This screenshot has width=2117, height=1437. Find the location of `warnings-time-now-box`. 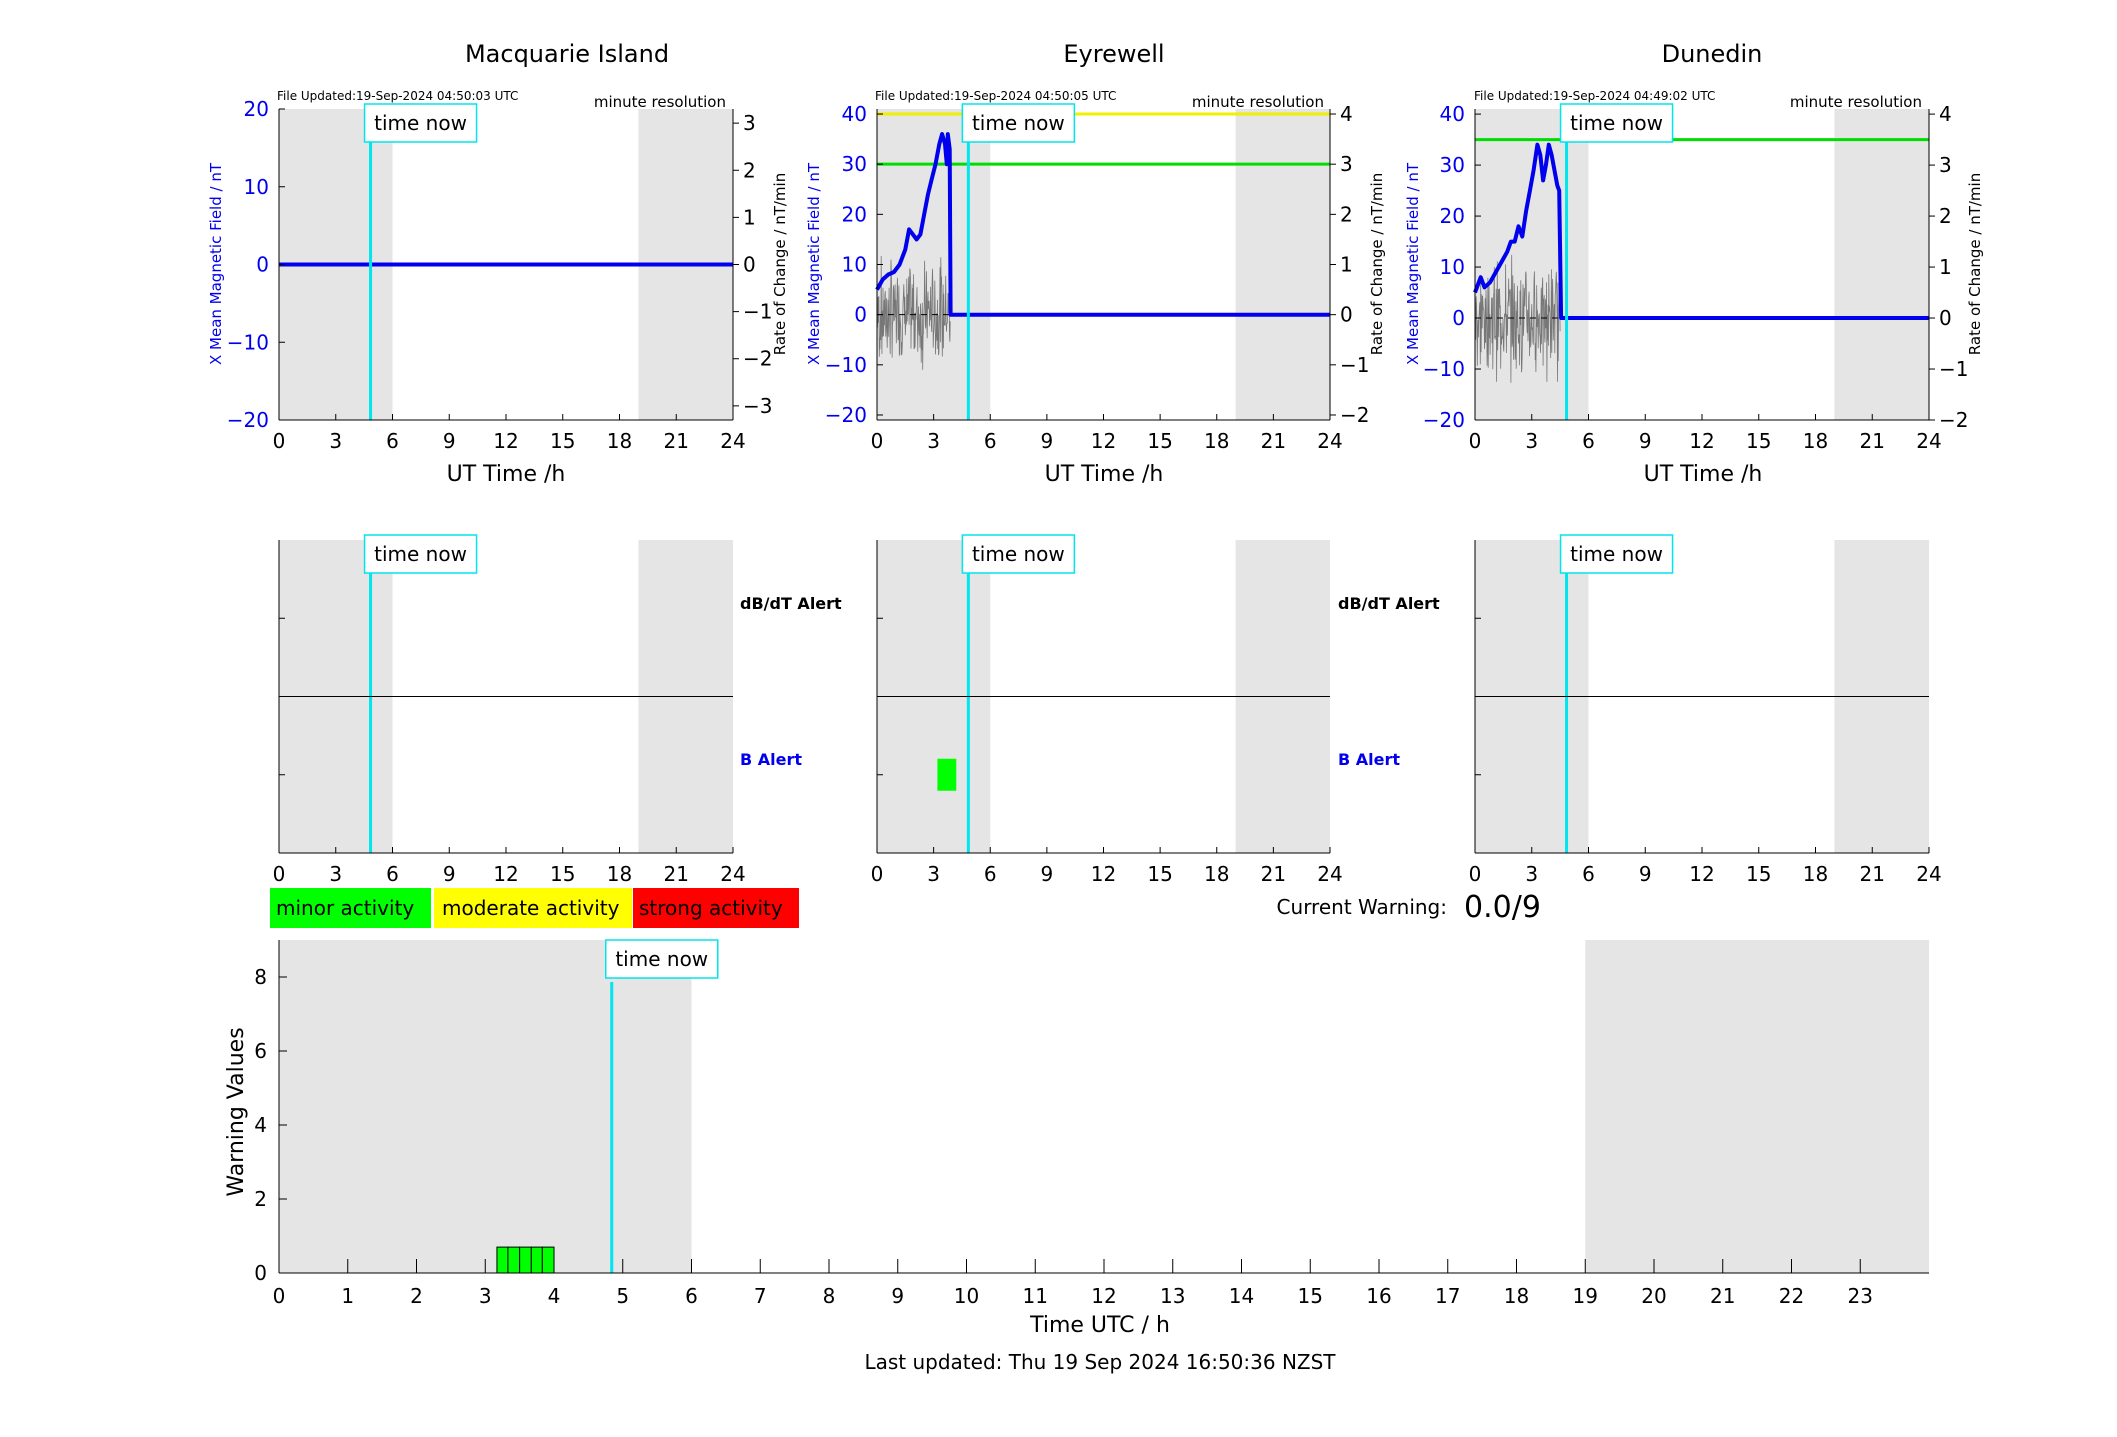

warnings-time-now-box is located at coordinates (662, 959).